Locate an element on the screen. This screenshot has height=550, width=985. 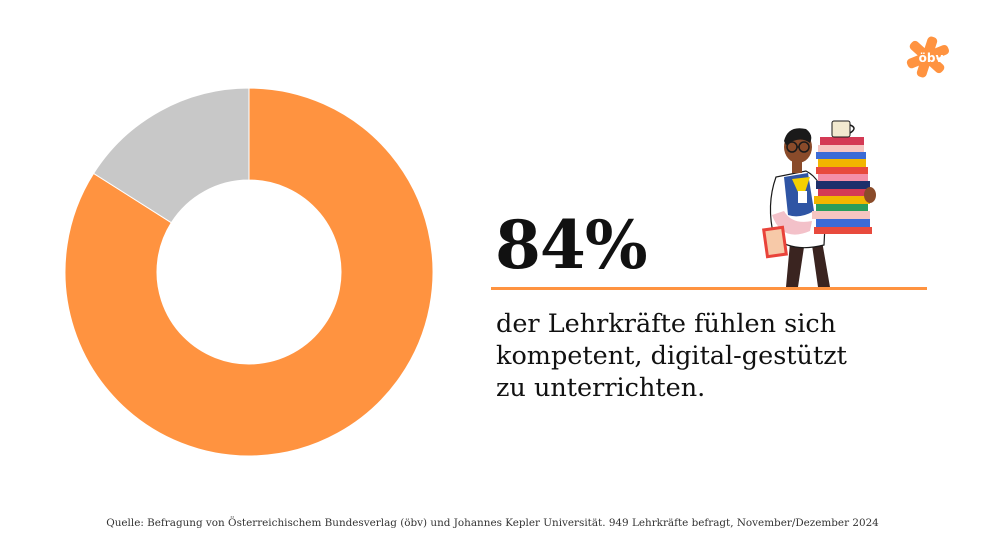
divider-line is located at coordinates (709, 288).